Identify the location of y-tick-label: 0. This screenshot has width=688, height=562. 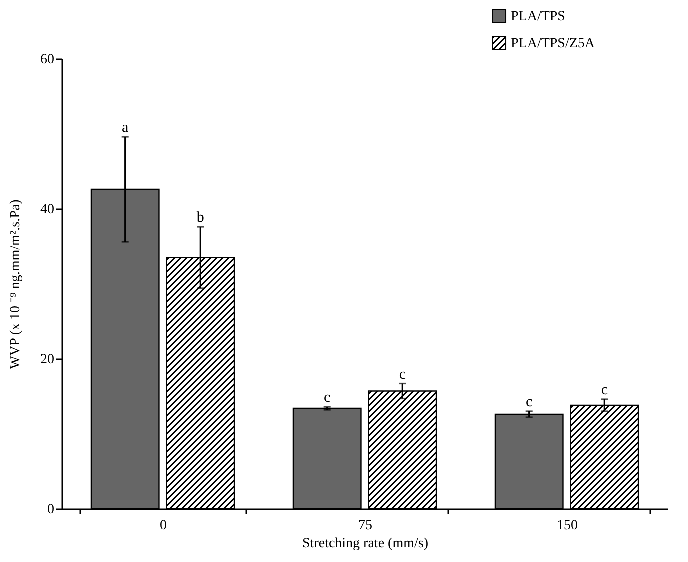
(51, 510).